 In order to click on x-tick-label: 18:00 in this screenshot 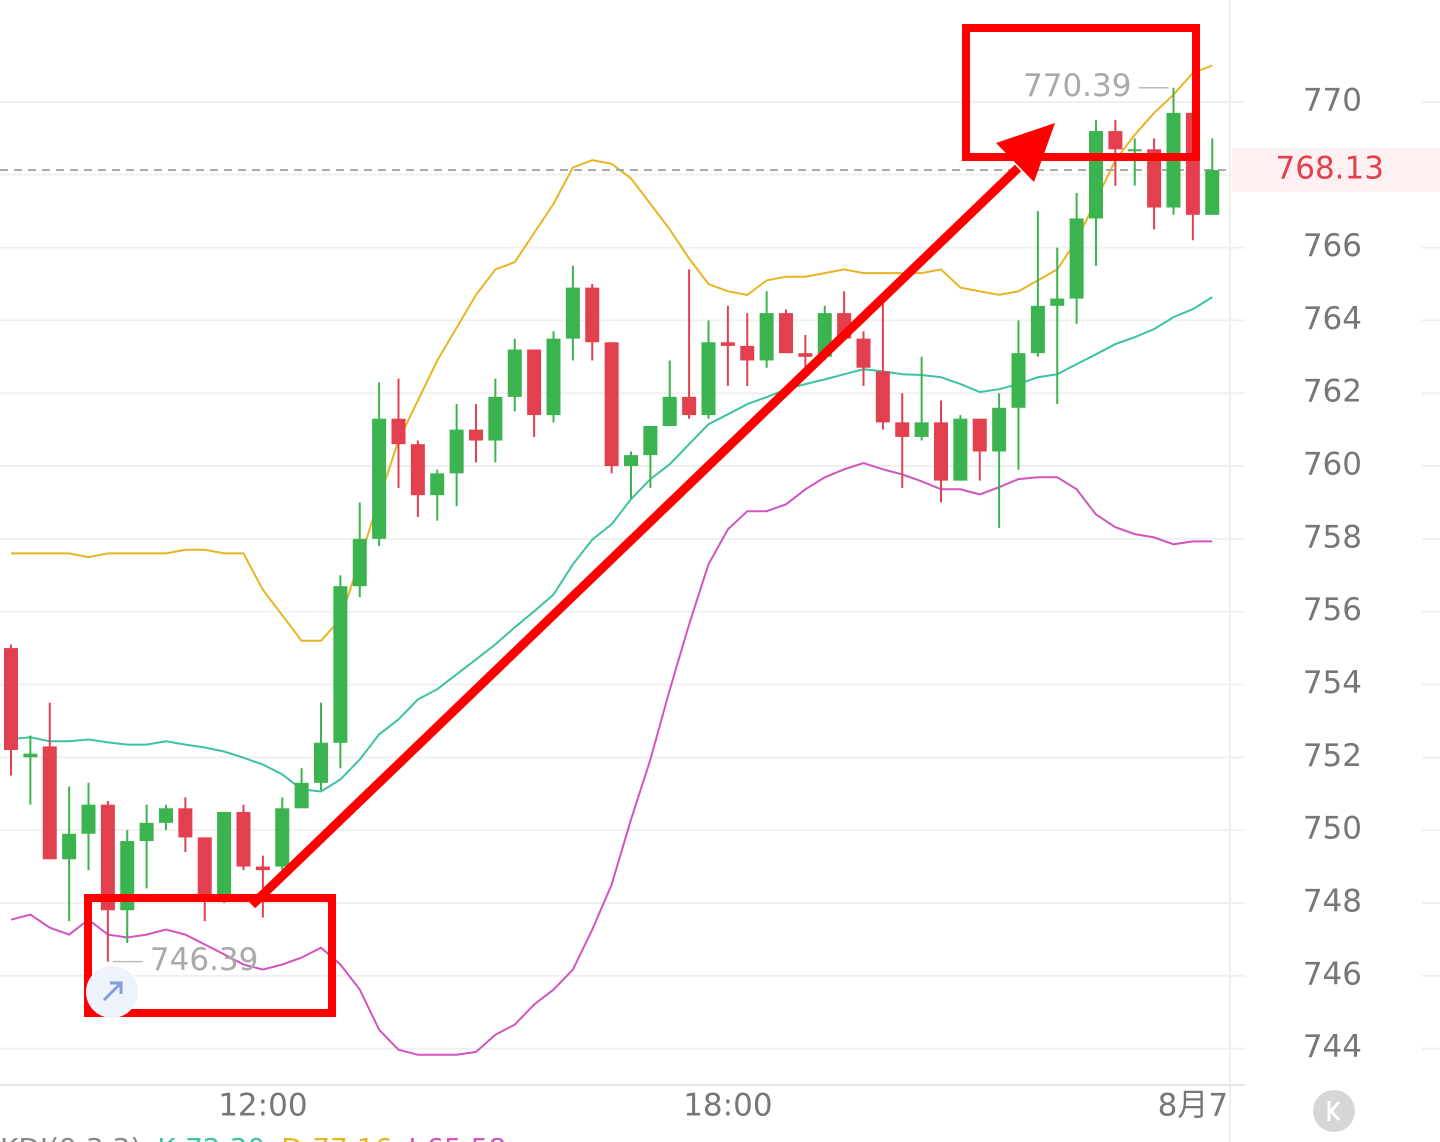, I will do `click(727, 1106)`.